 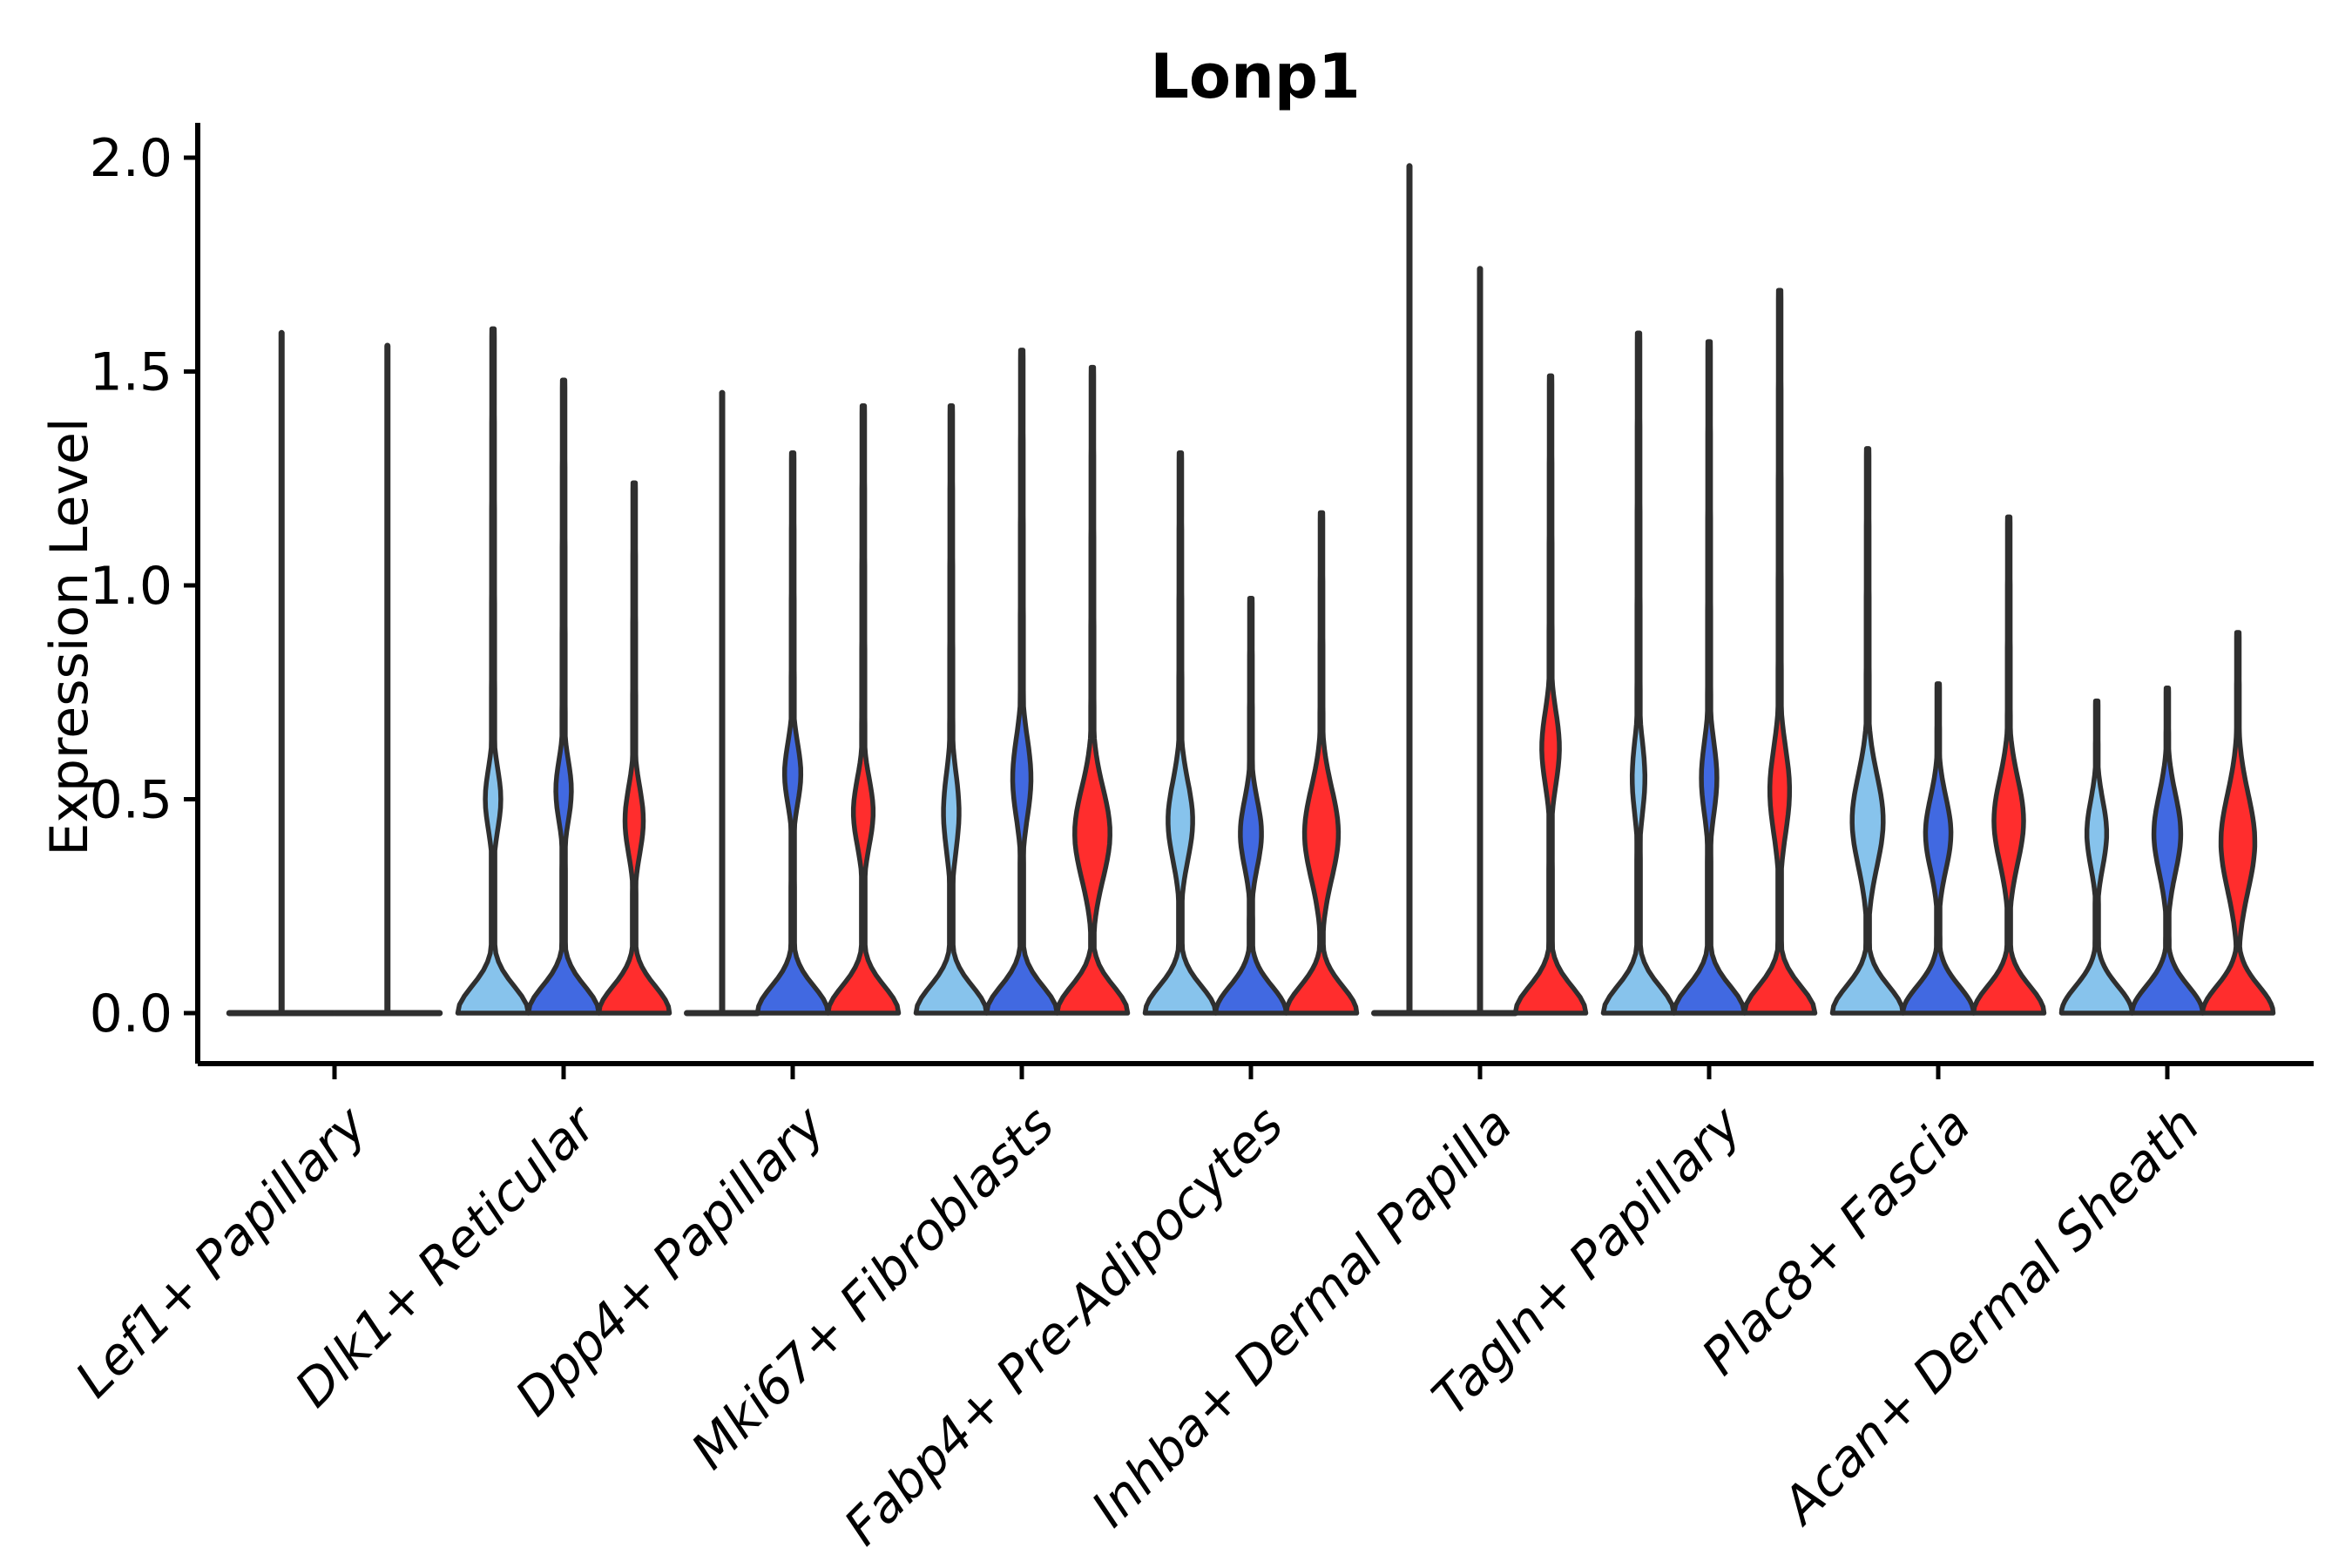 I want to click on y-tick-label: 2.0, so click(x=131, y=158).